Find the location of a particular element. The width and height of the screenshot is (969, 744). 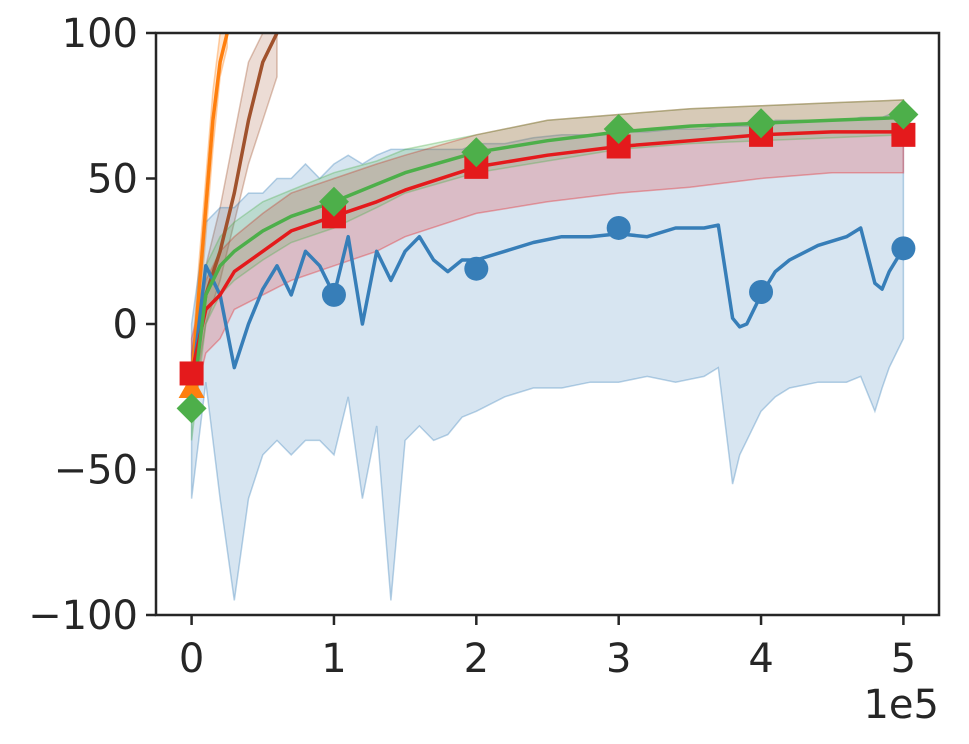

x-tick-label: 1 is located at coordinates (333, 659).